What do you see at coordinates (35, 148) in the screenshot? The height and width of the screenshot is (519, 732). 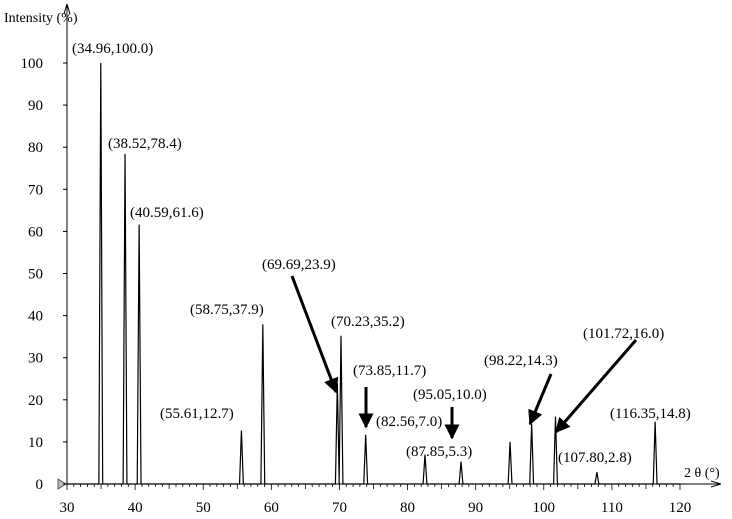 I see `y-tick-label: 80` at bounding box center [35, 148].